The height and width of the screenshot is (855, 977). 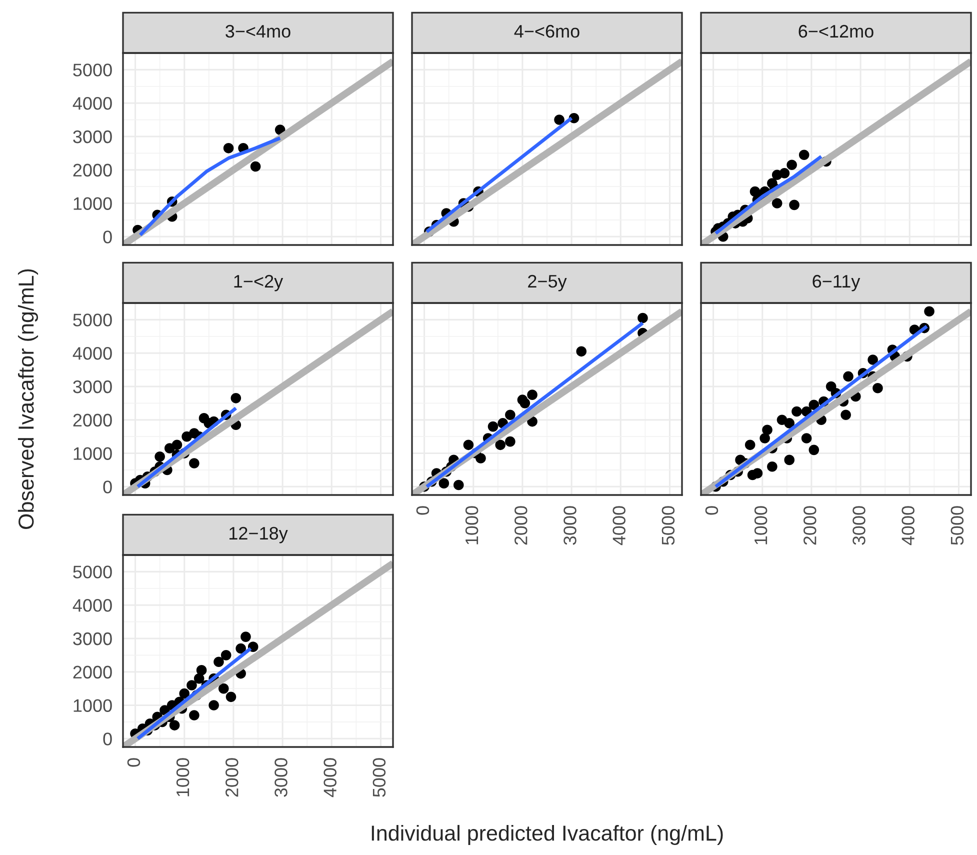 I want to click on chart-title: 6−11y, so click(x=836, y=283).